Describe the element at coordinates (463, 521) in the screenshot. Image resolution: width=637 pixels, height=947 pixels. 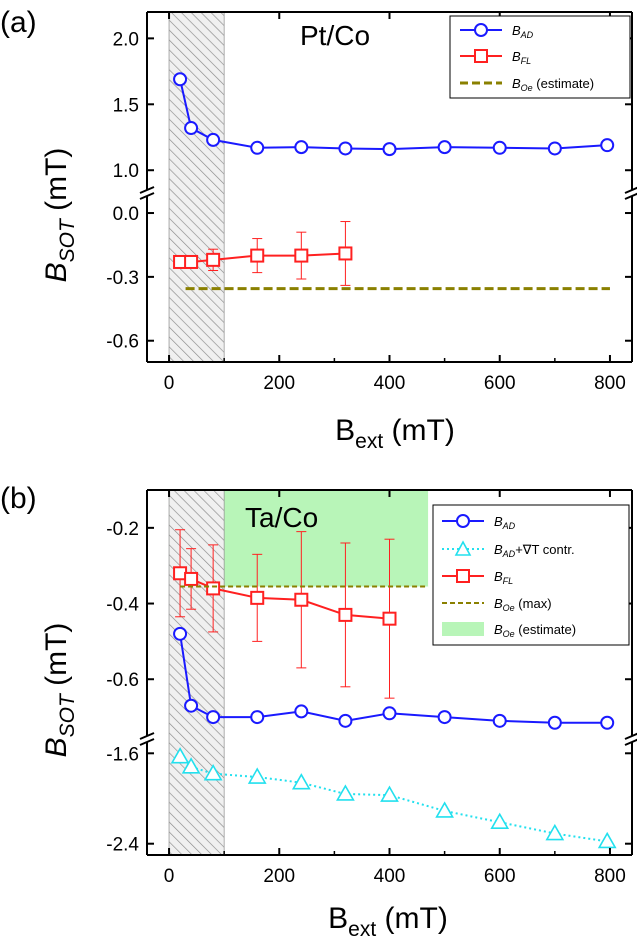
I see `legend-marker-b-ad` at that location.